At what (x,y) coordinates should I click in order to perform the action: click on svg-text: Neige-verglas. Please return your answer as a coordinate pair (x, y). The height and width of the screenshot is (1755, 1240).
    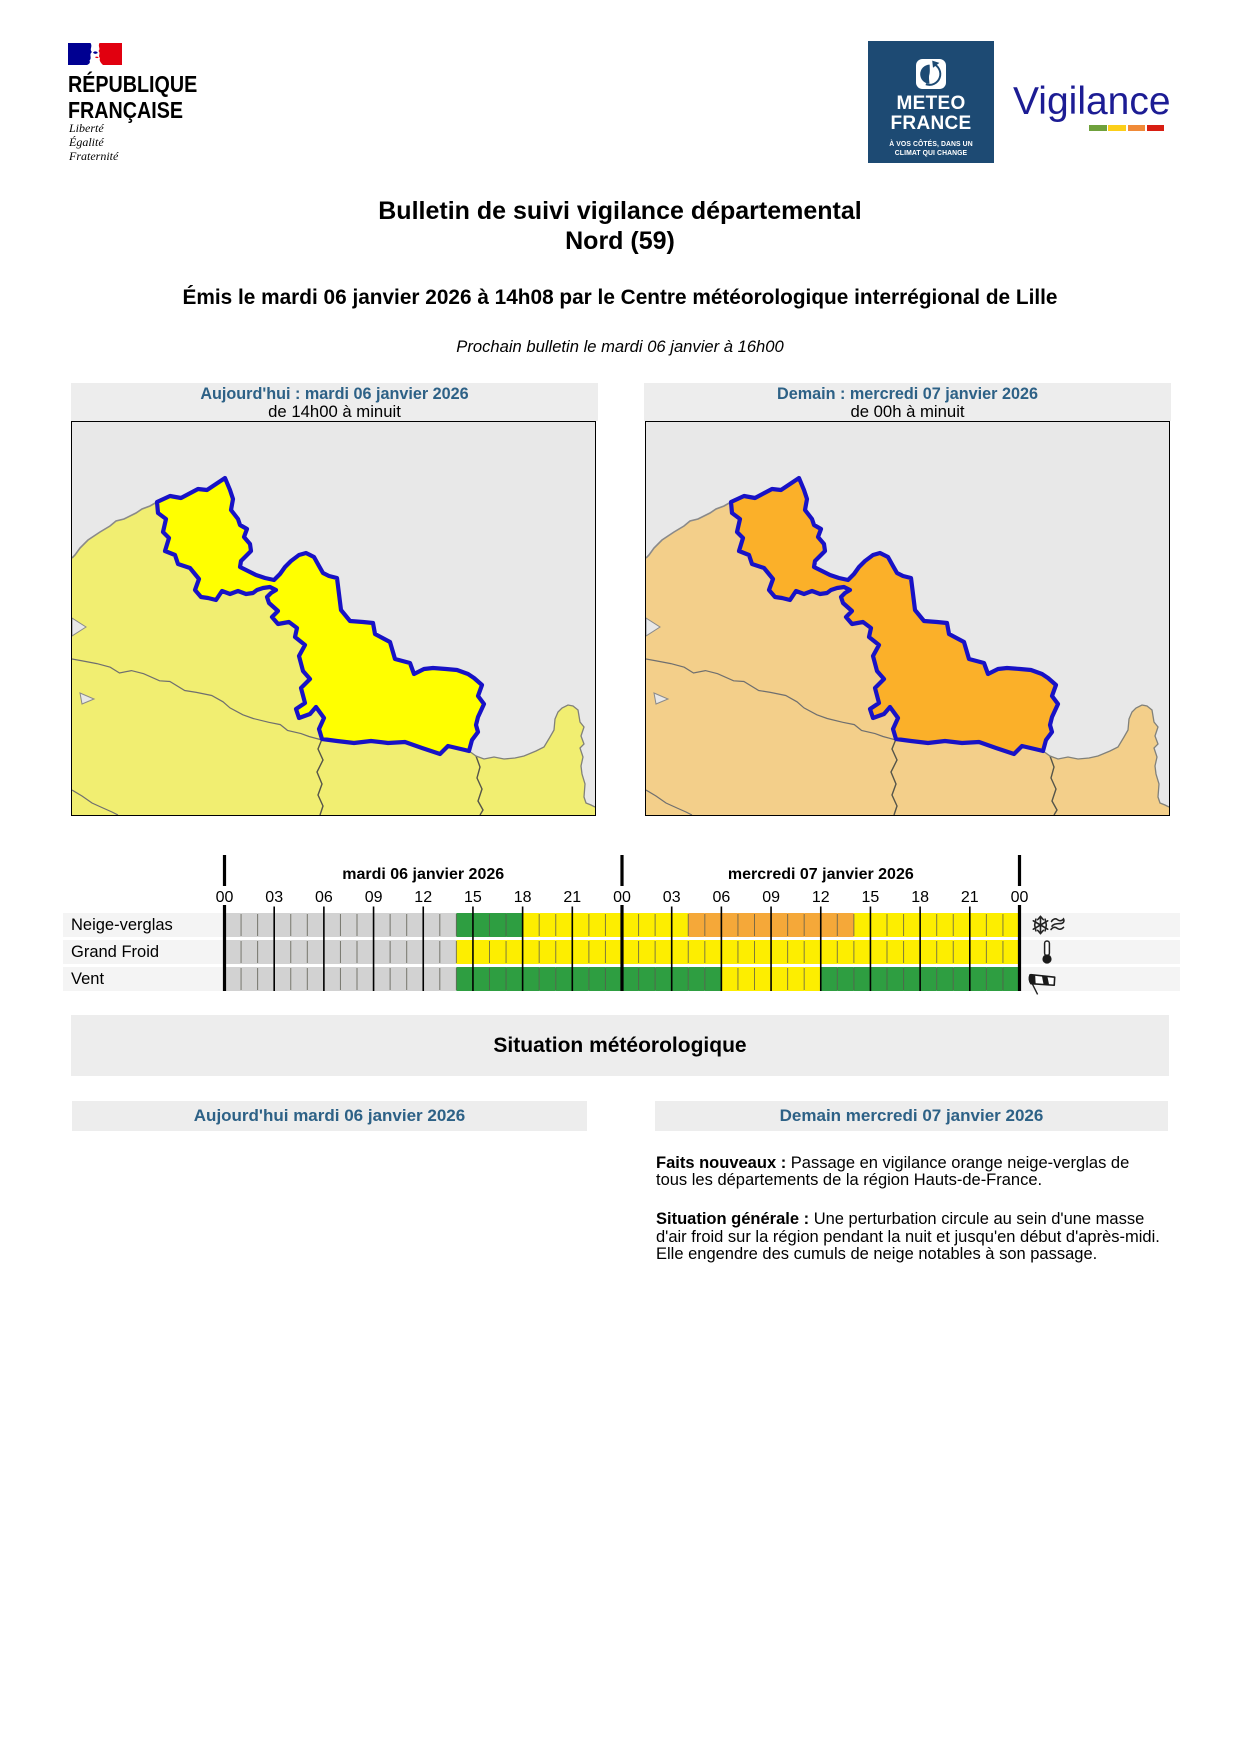
    Looking at the image, I should click on (122, 925).